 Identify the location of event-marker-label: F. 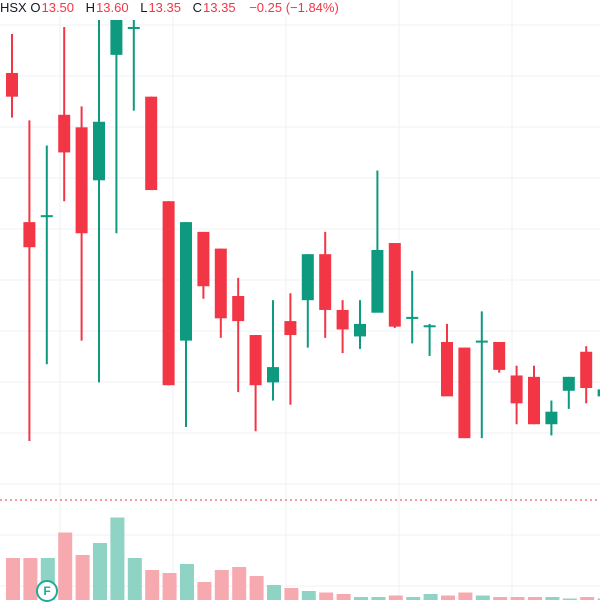
(47, 591).